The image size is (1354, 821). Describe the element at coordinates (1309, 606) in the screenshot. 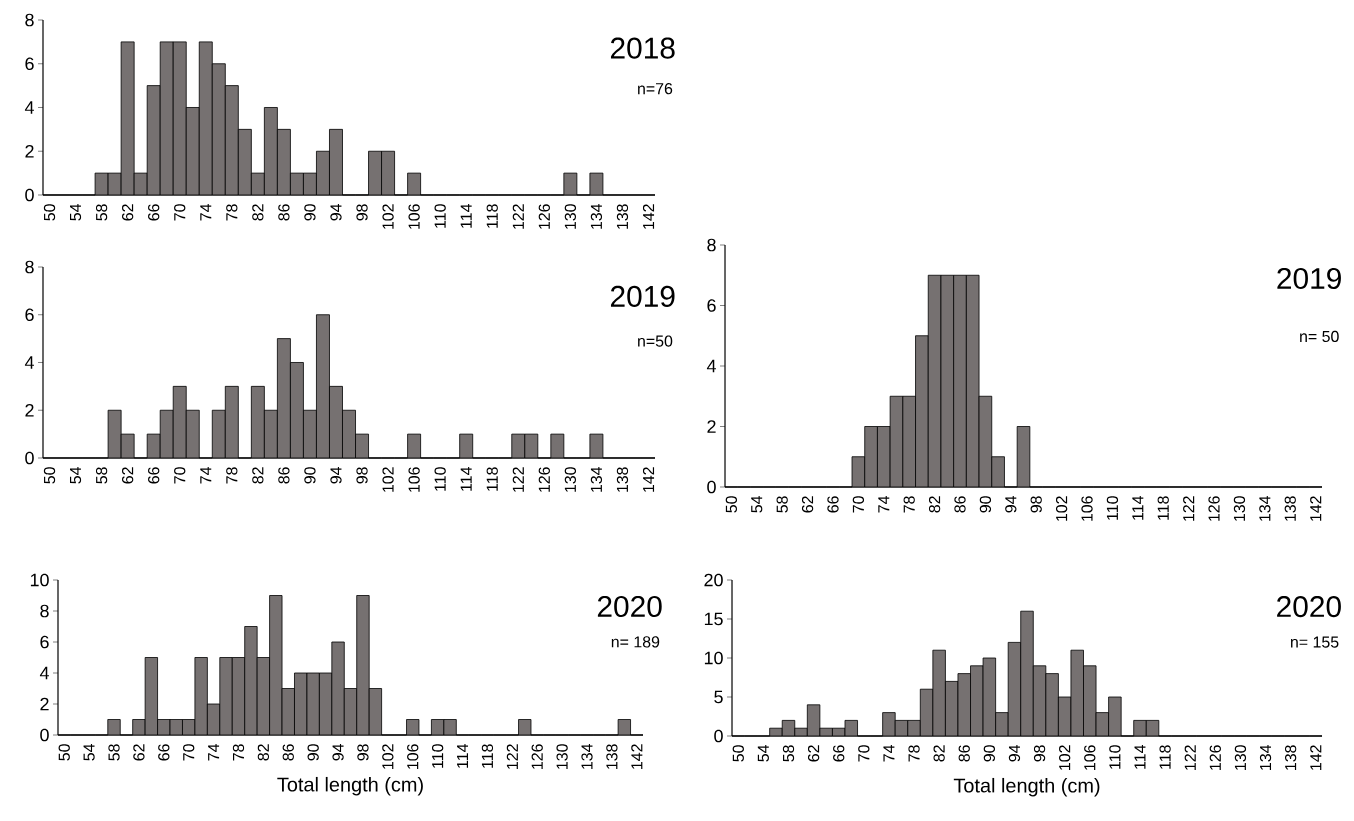

I see `chart-title: 2020` at that location.